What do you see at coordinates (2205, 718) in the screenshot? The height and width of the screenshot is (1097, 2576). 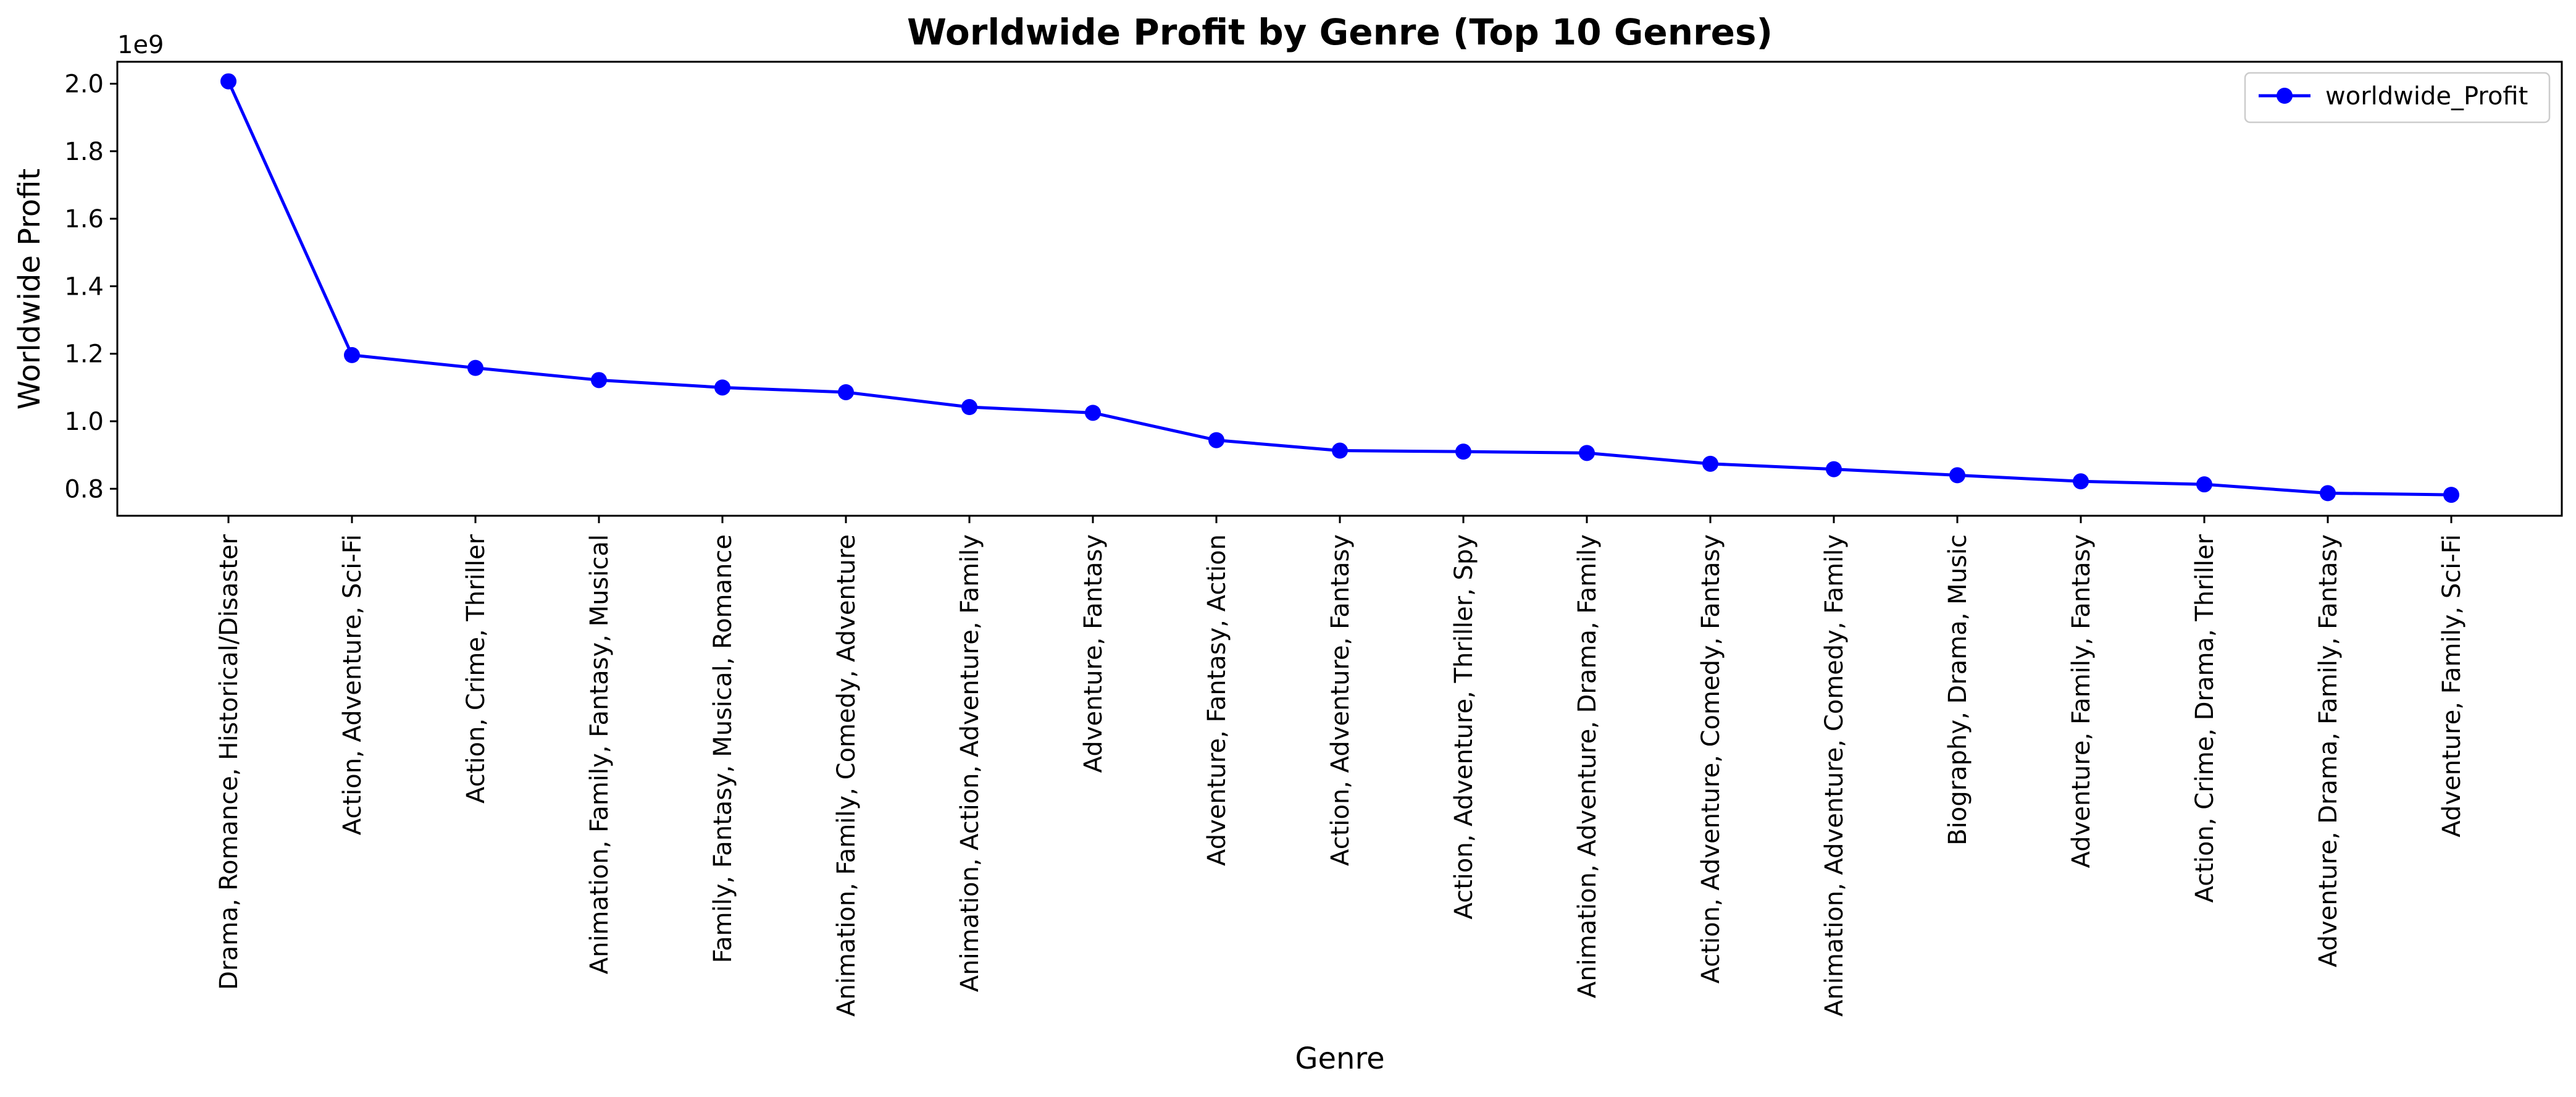 I see `x-tick-label: Action, Crime, Drama, Thriller` at bounding box center [2205, 718].